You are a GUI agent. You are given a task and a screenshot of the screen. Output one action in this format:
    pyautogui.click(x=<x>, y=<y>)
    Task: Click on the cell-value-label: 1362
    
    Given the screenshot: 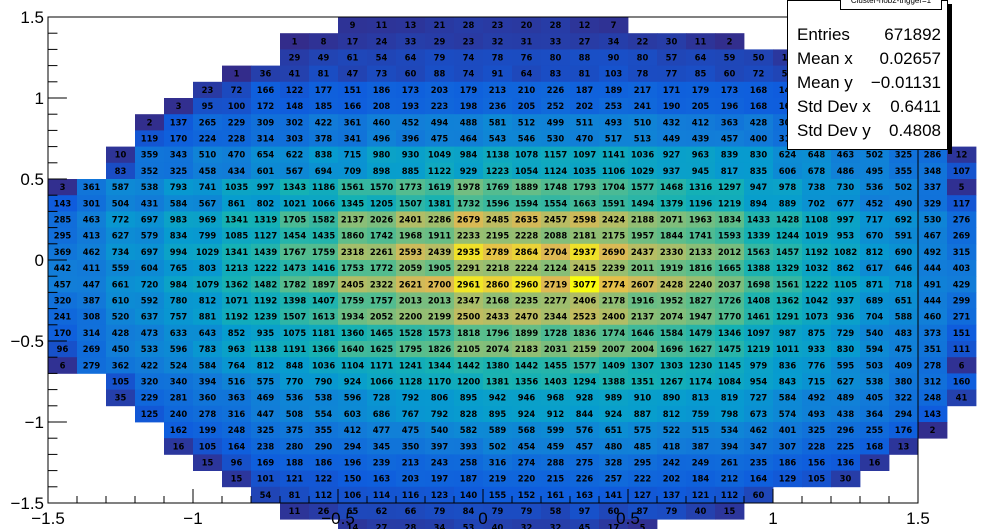 What is the action you would take?
    pyautogui.click(x=236, y=284)
    